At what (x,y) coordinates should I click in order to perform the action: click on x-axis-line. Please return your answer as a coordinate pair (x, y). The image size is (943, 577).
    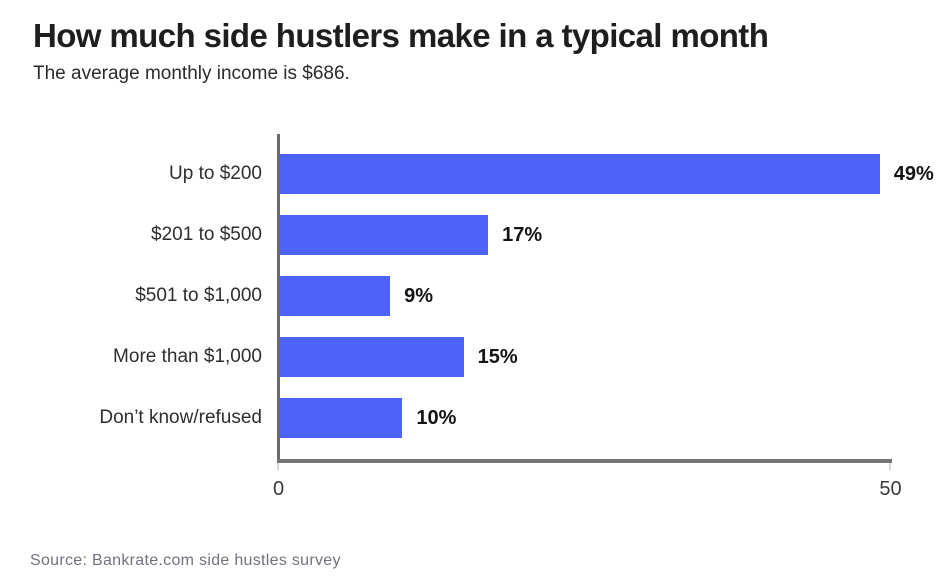
    Looking at the image, I should click on (584, 461).